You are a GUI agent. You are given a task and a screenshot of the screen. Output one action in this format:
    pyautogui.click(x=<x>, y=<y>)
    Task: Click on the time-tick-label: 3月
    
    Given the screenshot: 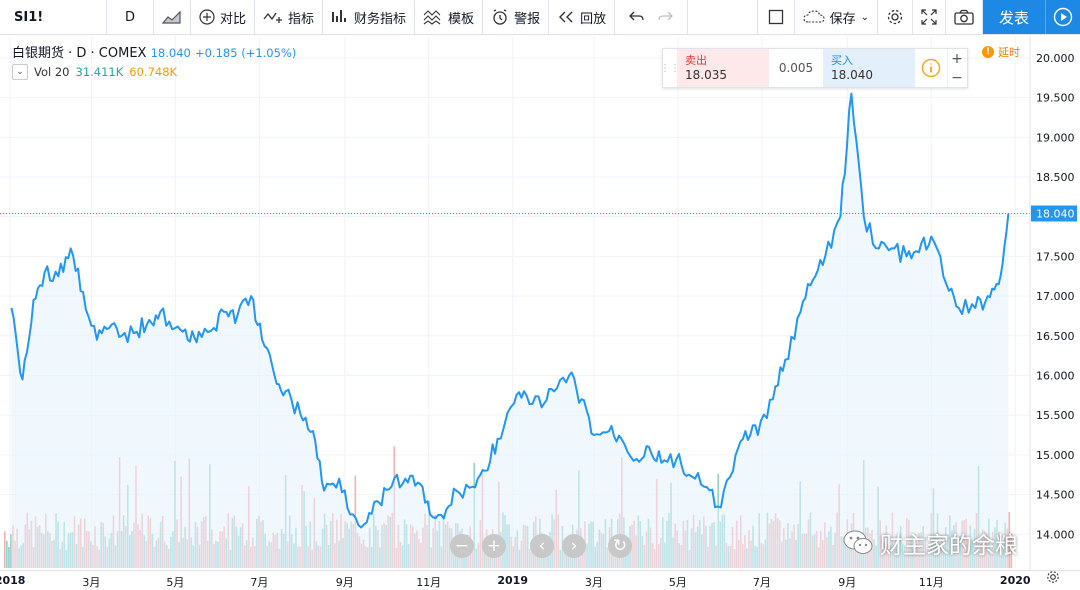 What is the action you would take?
    pyautogui.click(x=91, y=582)
    